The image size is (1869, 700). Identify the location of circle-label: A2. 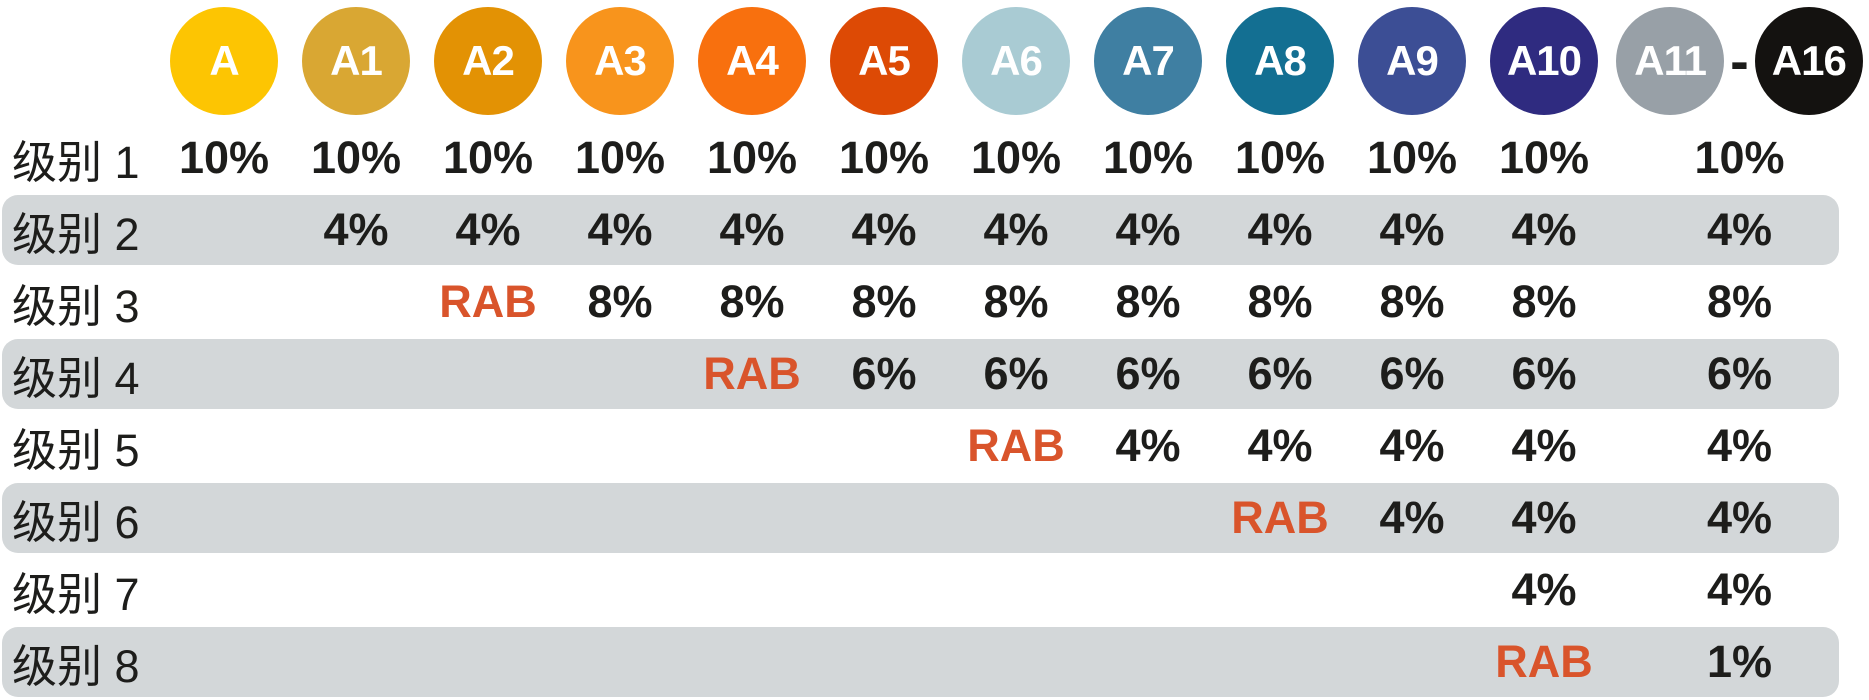
(488, 60).